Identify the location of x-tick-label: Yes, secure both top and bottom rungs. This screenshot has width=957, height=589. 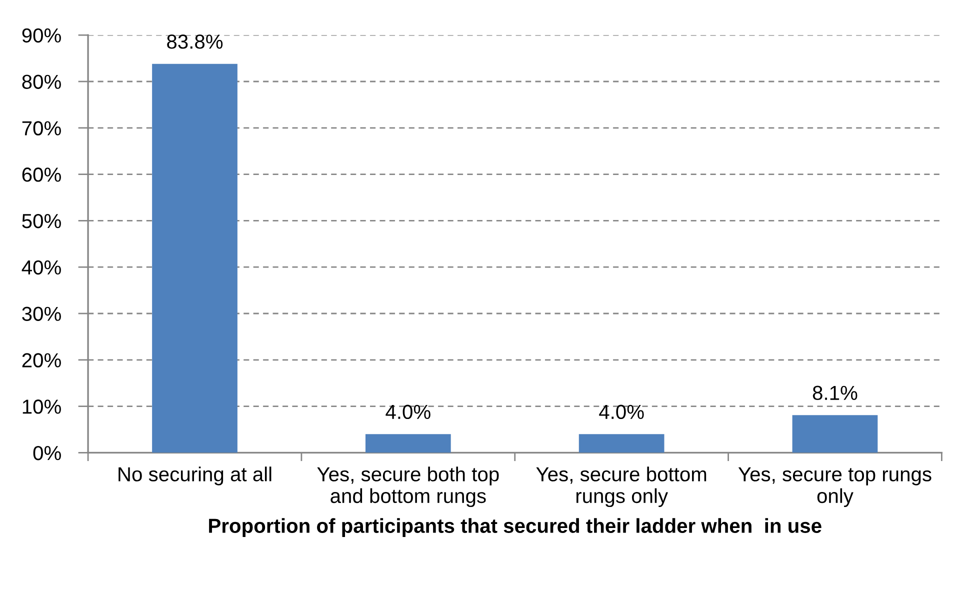
(408, 487).